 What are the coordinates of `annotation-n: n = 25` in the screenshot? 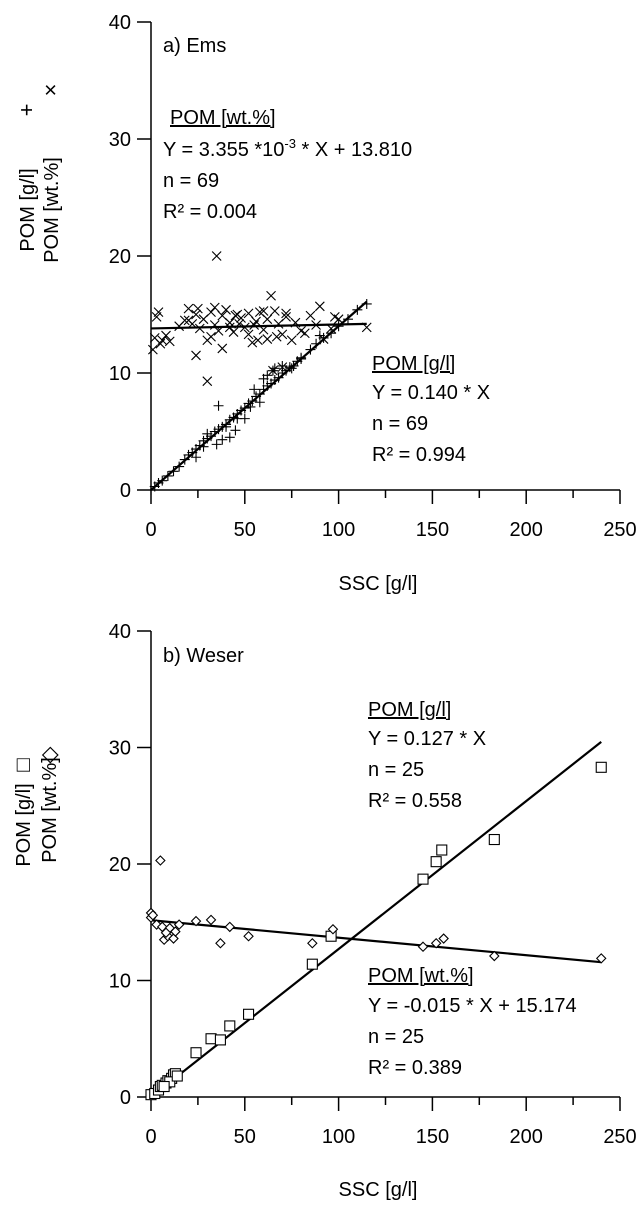 It's located at (396, 770).